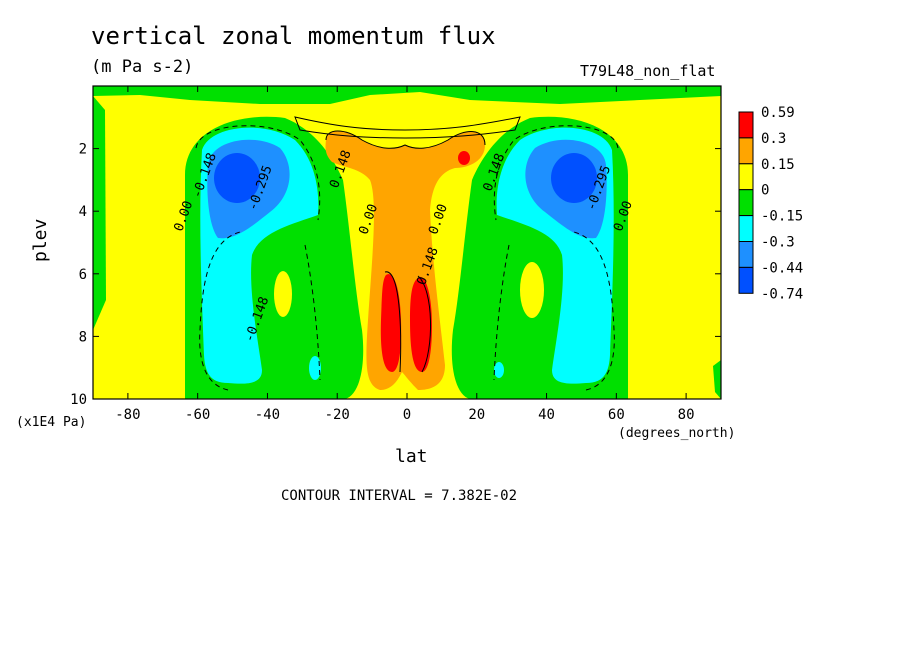  What do you see at coordinates (464, 158) in the screenshot?
I see `equatorial-red-speck` at bounding box center [464, 158].